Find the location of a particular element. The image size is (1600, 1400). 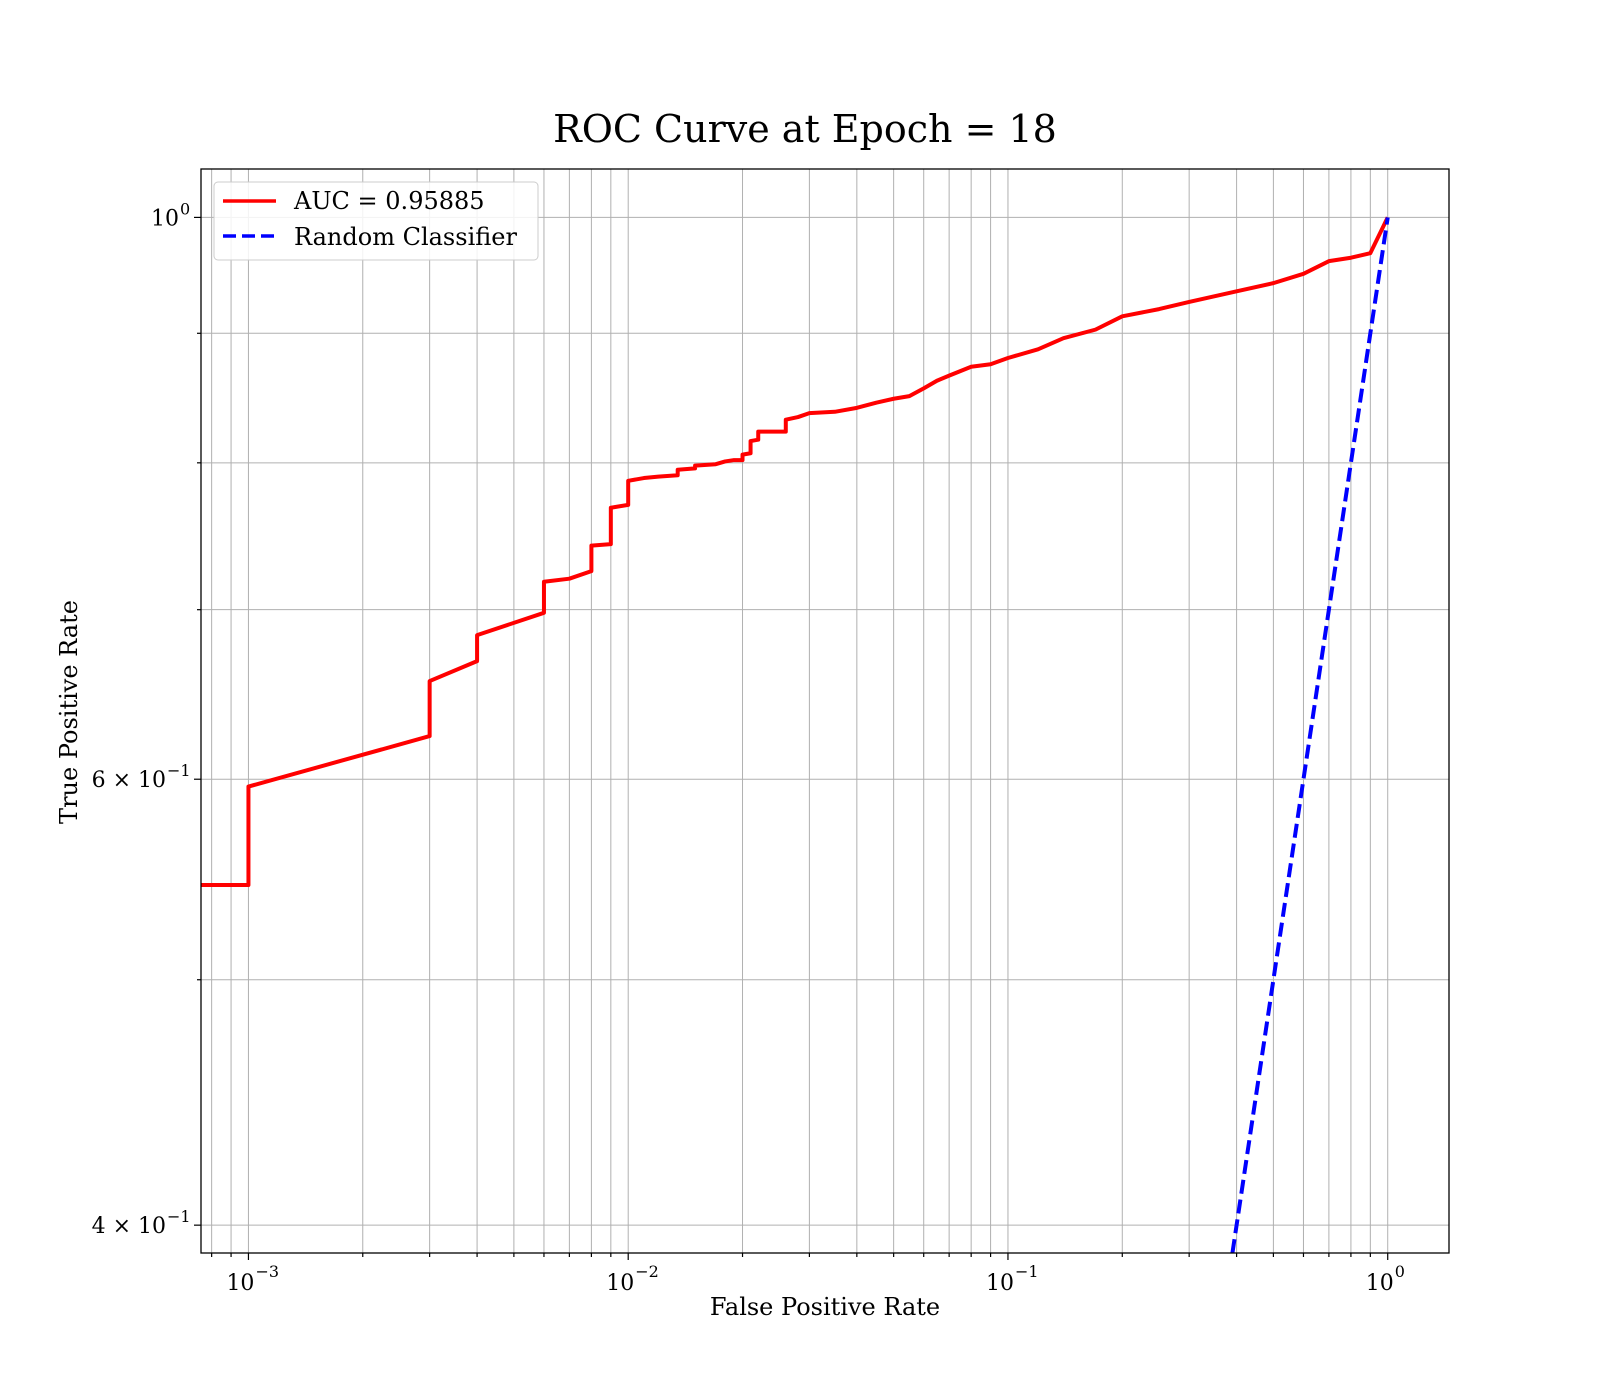

x-tick-label: 10 −3 is located at coordinates (252, 1279).